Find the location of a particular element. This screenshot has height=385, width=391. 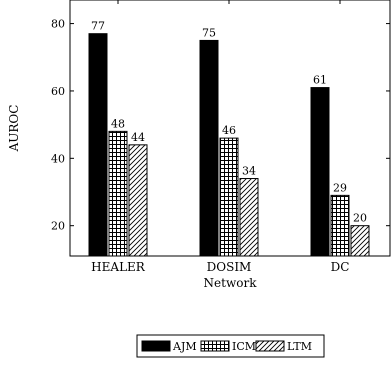

data-label: 46 is located at coordinates (229, 130).